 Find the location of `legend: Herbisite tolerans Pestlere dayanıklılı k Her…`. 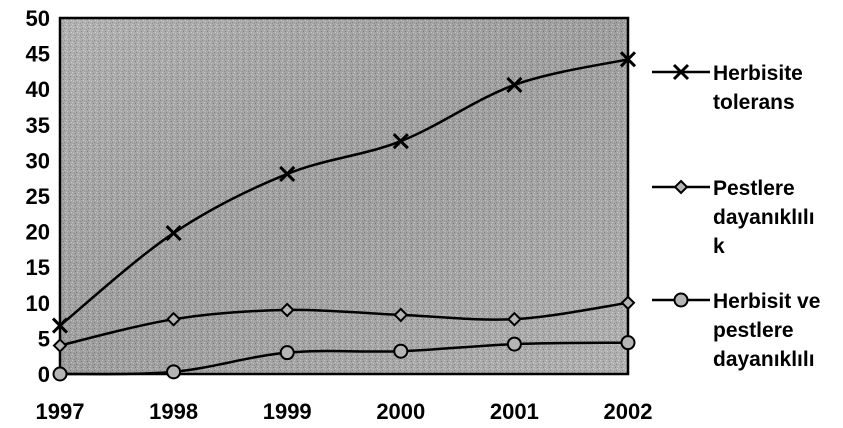

legend: Herbisite tolerans Pestlere dayanıklılı k Her… is located at coordinates (736, 216).